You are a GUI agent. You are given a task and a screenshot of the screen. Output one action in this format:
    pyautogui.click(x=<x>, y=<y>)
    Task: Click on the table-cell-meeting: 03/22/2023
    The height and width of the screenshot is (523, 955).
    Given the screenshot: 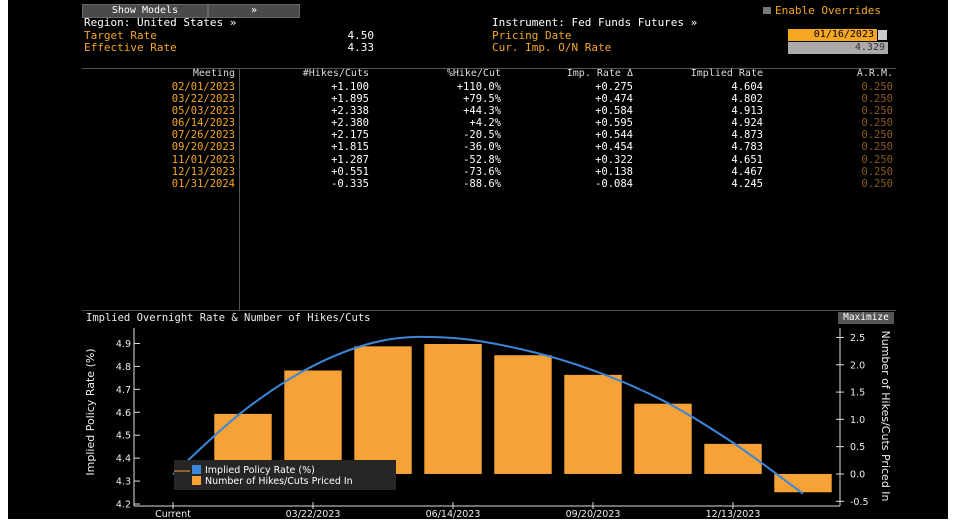 What is the action you would take?
    pyautogui.click(x=203, y=99)
    